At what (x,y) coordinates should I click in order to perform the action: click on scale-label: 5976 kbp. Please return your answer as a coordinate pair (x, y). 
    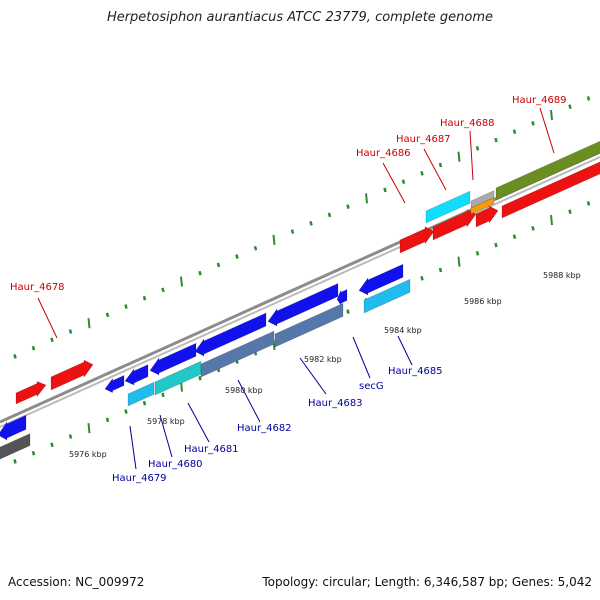
    Looking at the image, I should click on (88, 454).